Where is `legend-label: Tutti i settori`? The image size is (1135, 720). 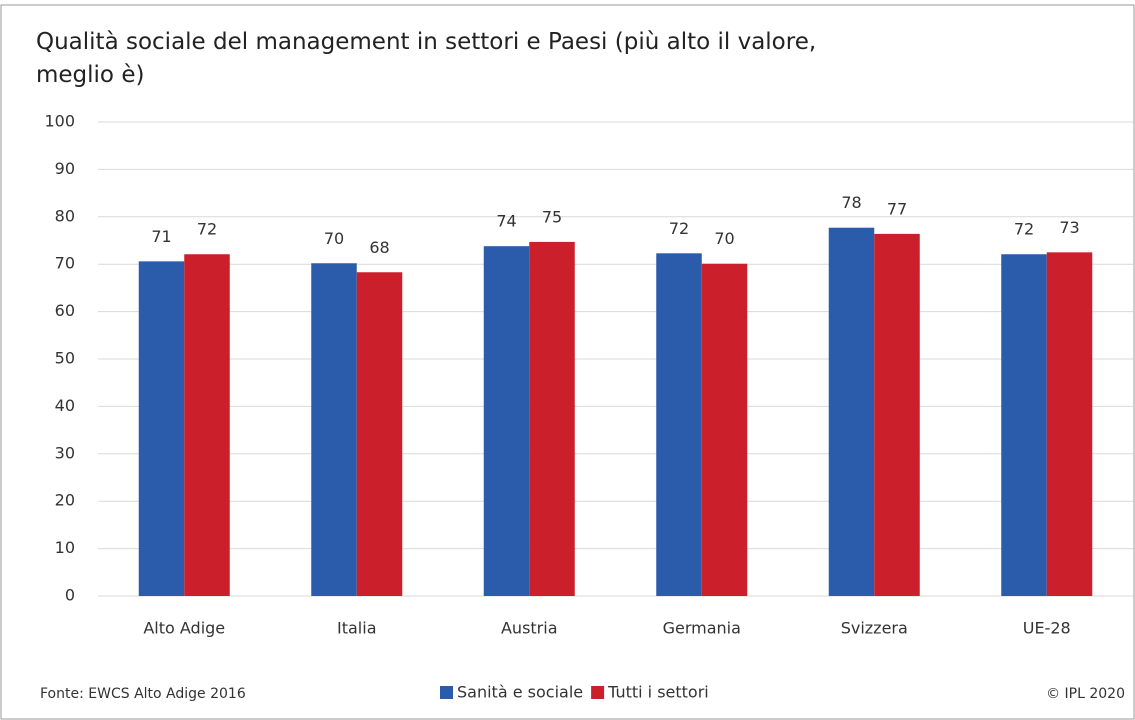
legend-label: Tutti i settori is located at coordinates (658, 692).